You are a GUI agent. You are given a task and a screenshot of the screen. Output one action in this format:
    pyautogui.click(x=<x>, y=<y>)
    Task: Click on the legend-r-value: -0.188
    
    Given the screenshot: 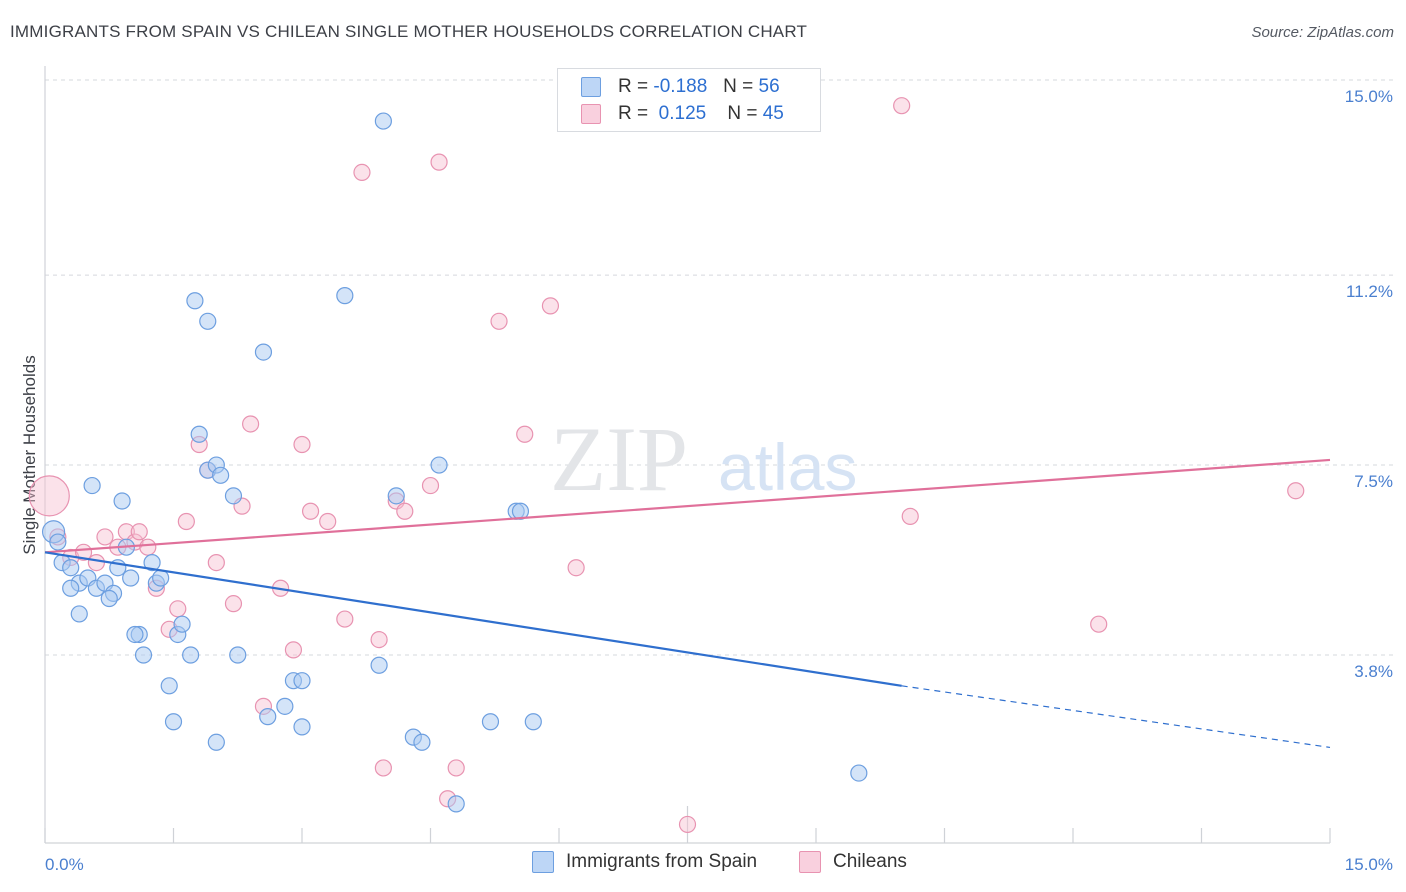 What is the action you would take?
    pyautogui.click(x=680, y=86)
    